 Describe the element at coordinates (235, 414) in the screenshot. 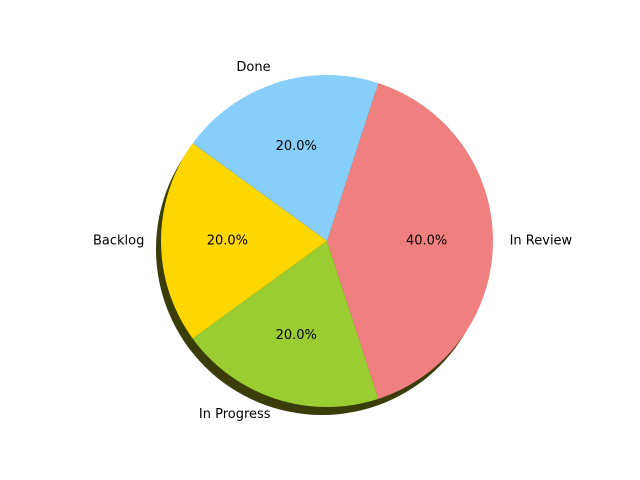

I see `pie-category-label-in-progress: In Progress` at that location.